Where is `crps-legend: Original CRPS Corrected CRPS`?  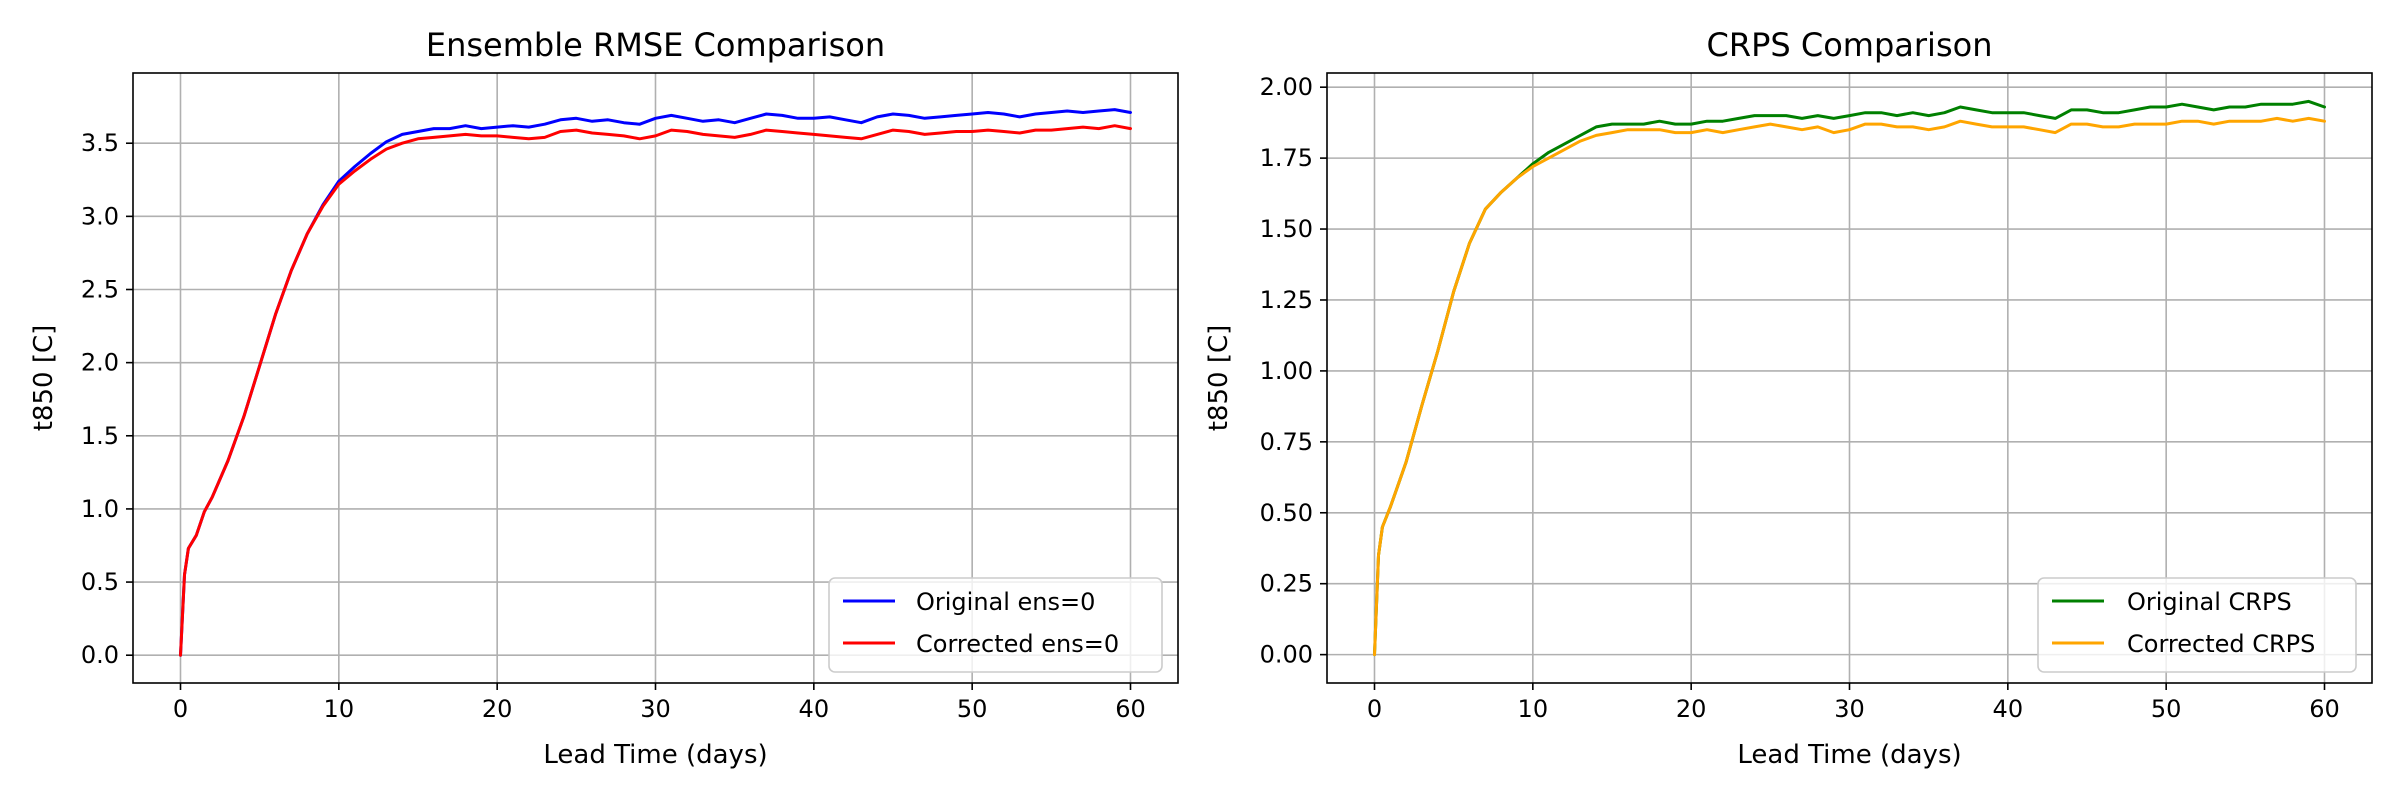
crps-legend: Original CRPS Corrected CRPS is located at coordinates (2197, 625).